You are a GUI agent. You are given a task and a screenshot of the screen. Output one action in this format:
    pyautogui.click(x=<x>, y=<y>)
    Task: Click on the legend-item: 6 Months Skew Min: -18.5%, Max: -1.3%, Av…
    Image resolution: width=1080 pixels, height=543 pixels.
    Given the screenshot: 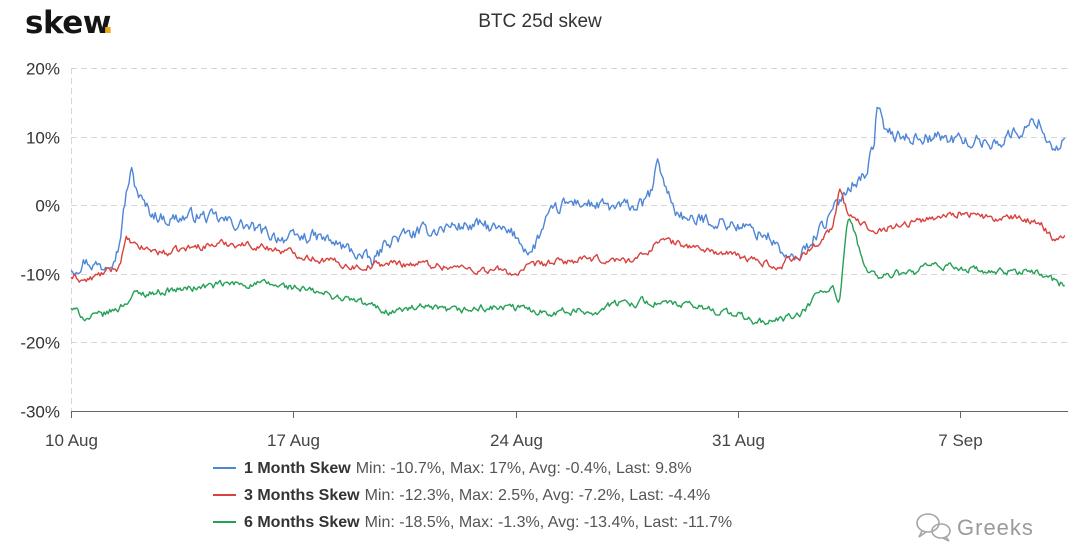 What is the action you would take?
    pyautogui.click(x=472, y=522)
    